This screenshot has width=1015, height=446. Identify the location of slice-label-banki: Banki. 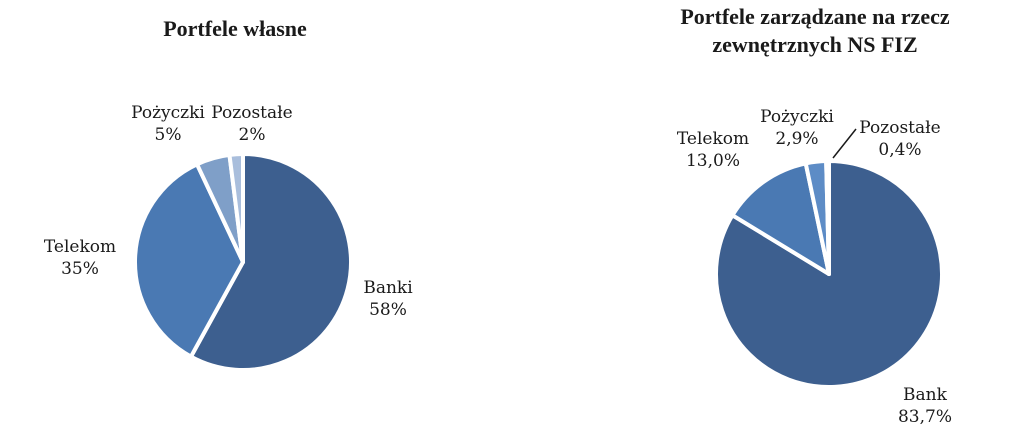
(388, 288).